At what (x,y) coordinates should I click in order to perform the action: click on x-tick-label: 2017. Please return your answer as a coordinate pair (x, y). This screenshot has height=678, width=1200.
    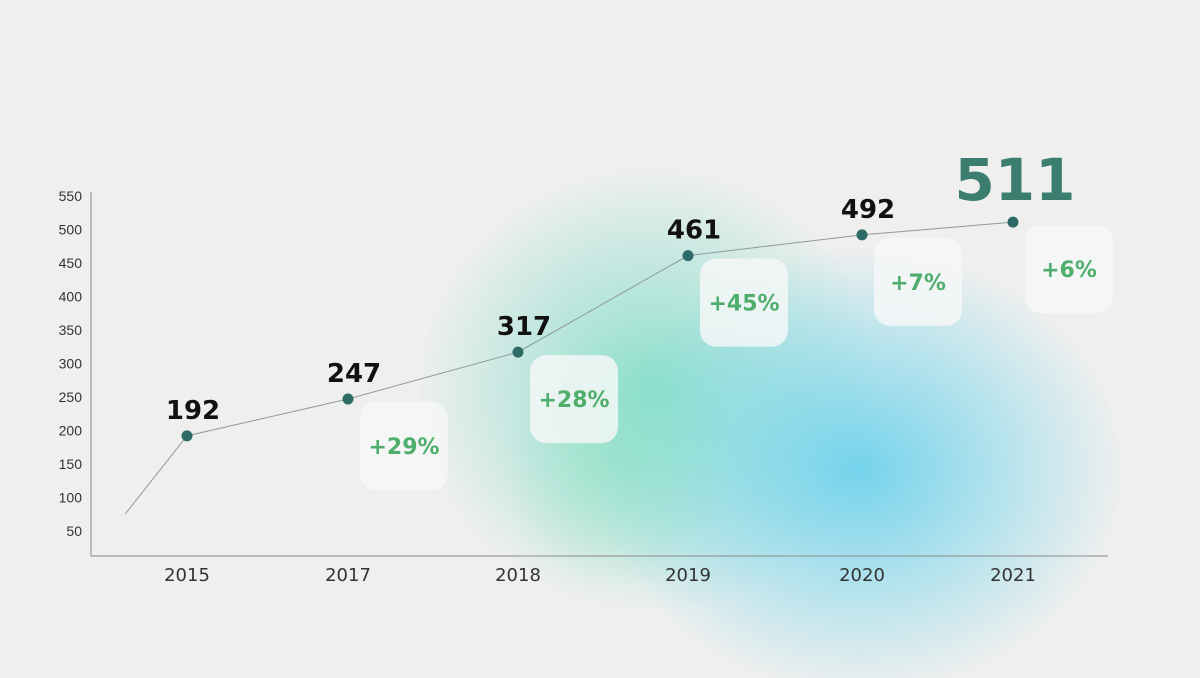
    Looking at the image, I should click on (348, 575).